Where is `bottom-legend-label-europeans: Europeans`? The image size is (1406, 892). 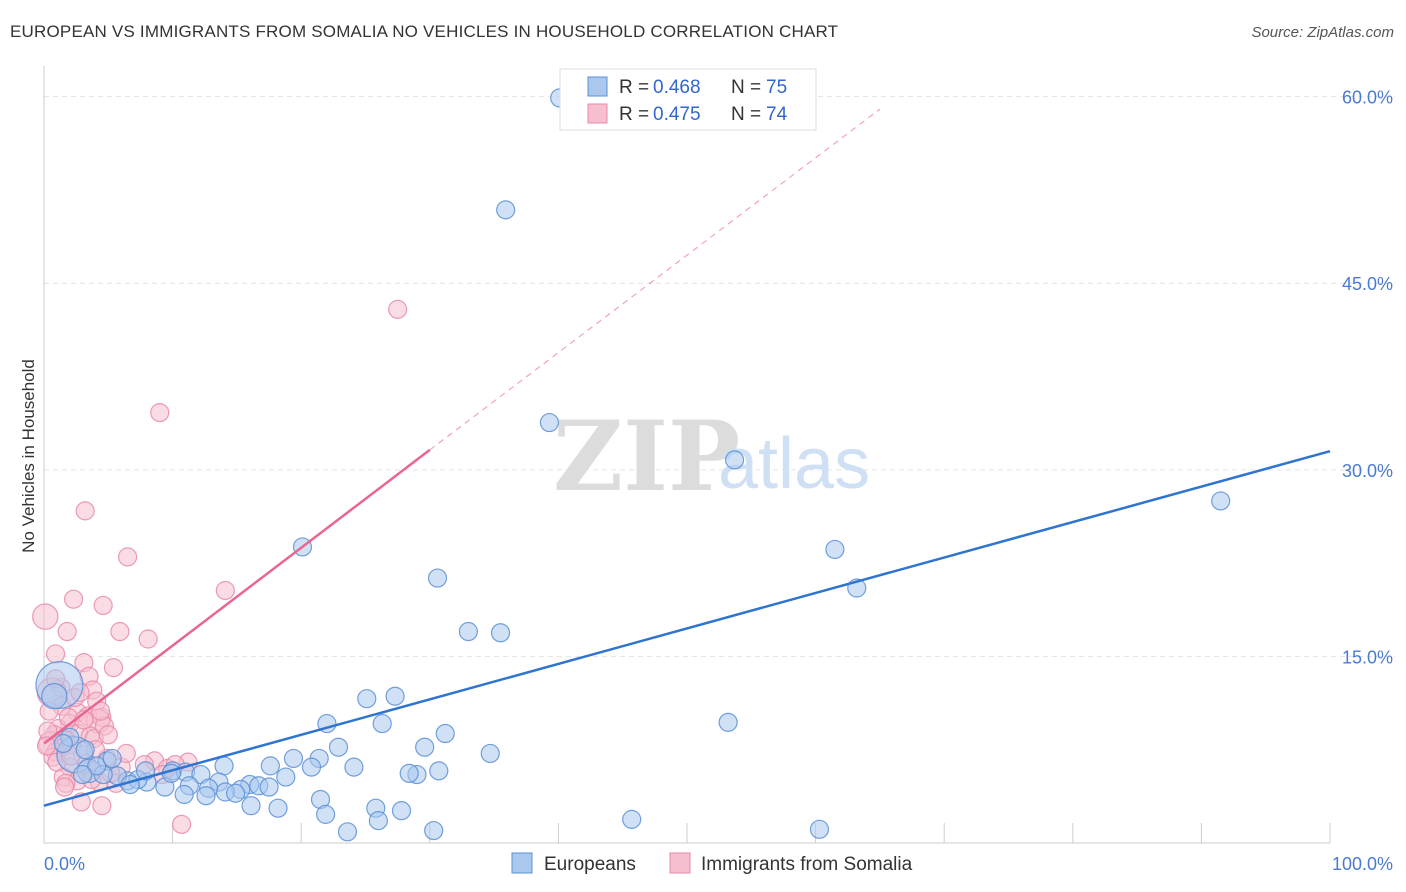 bottom-legend-label-europeans: Europeans is located at coordinates (590, 864).